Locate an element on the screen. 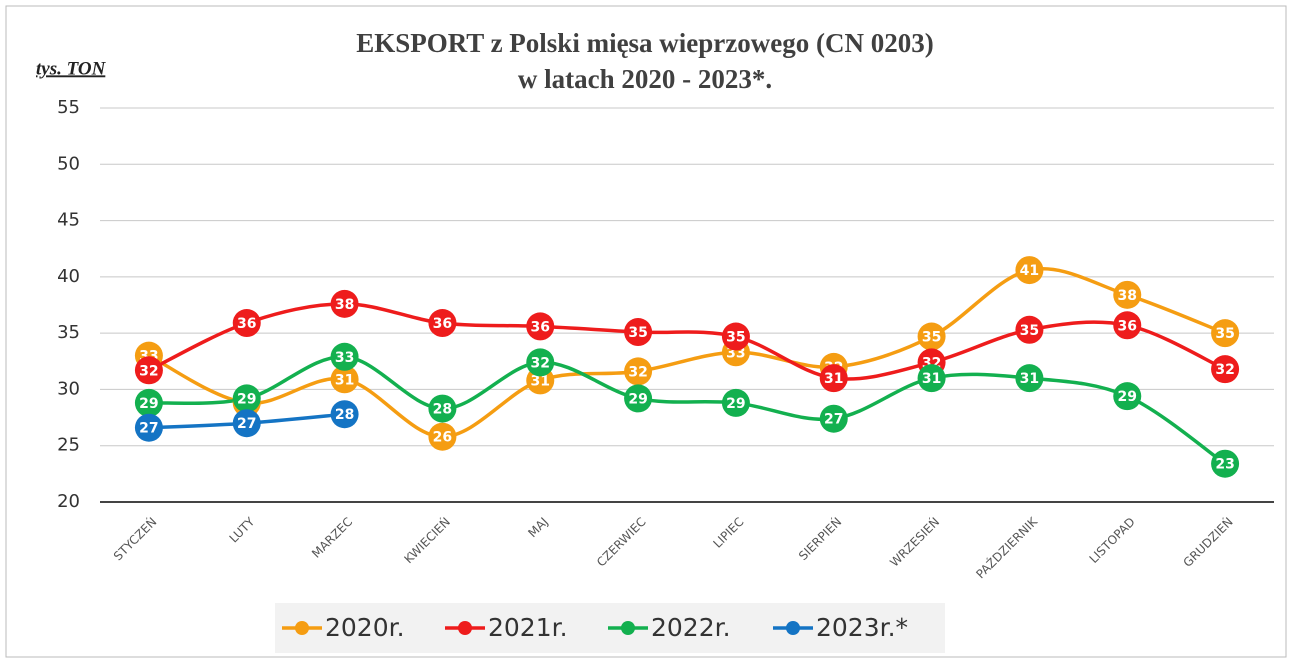 The height and width of the screenshot is (663, 1292). data-label: 33 is located at coordinates (344, 358).